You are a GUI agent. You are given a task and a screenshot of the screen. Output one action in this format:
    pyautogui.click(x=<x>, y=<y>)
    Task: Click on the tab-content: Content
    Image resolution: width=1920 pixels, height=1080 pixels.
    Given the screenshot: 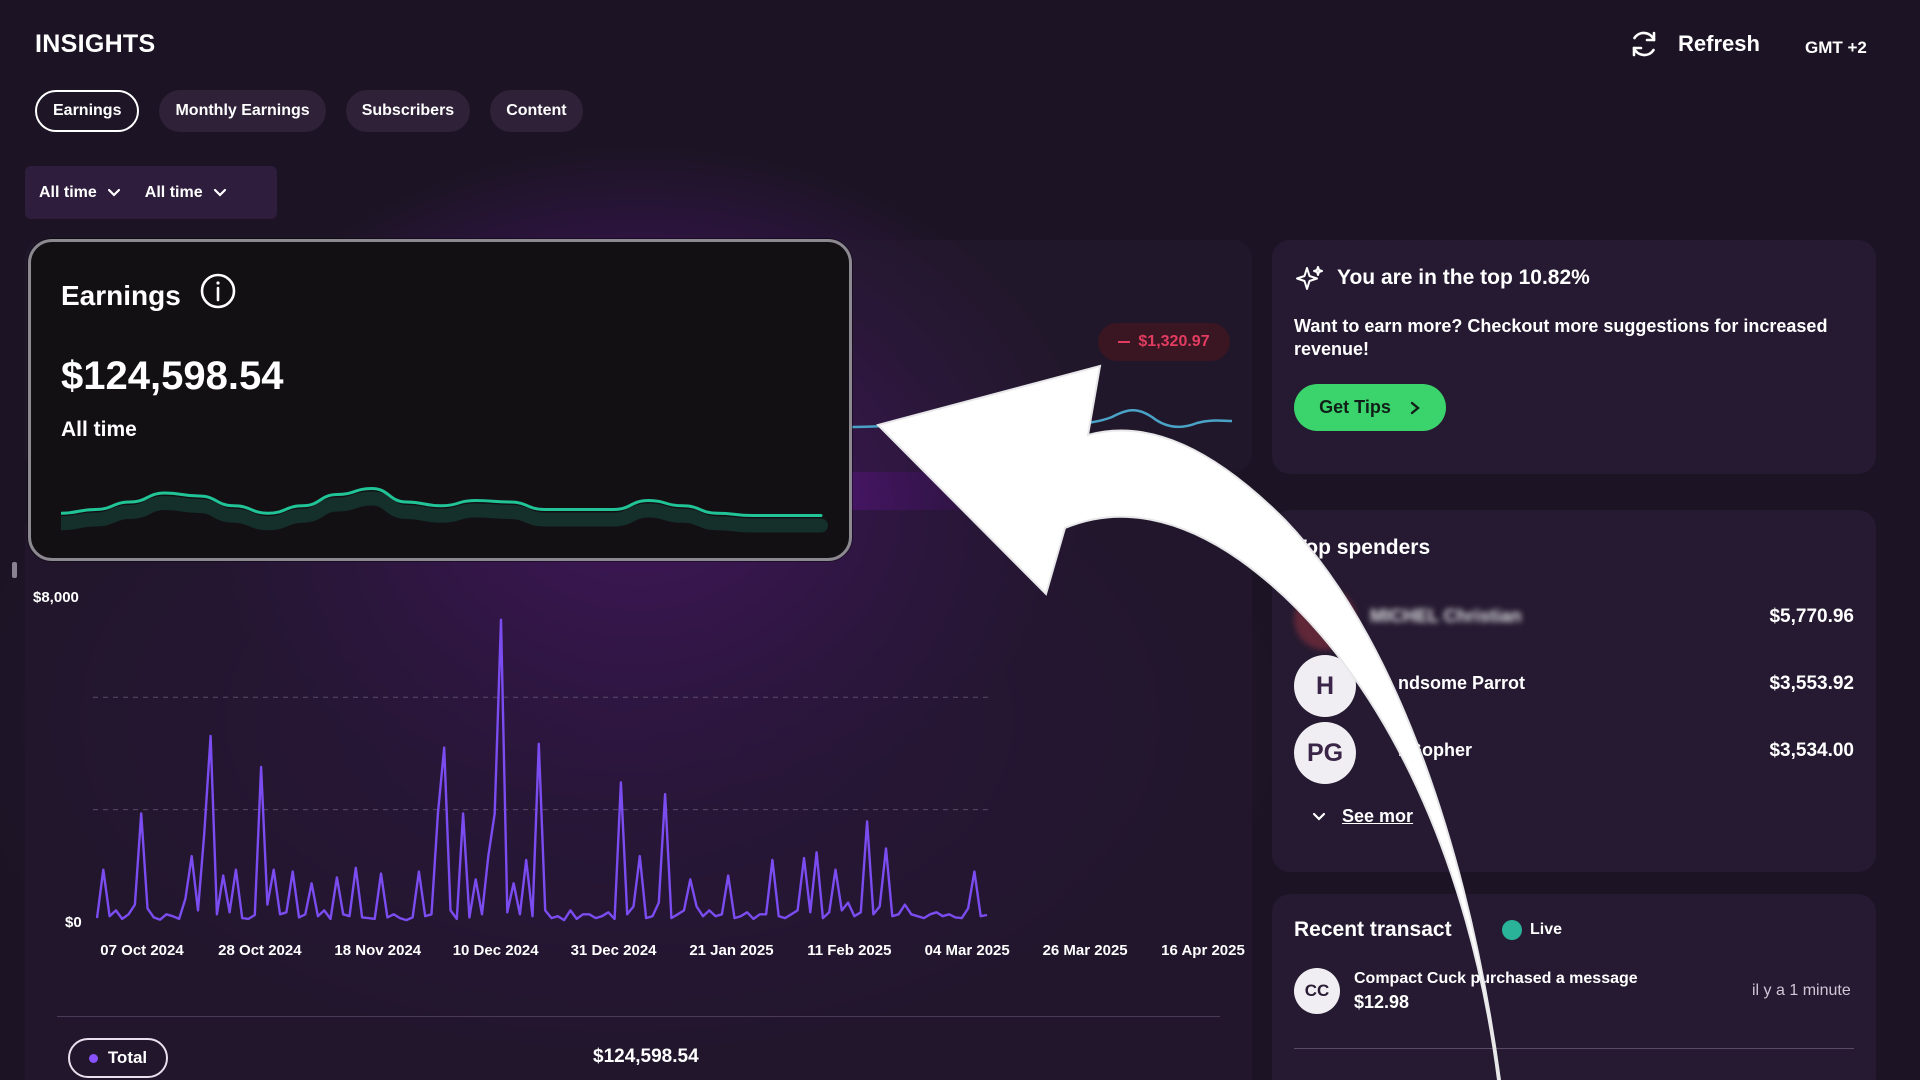 What is the action you would take?
    pyautogui.click(x=536, y=111)
    